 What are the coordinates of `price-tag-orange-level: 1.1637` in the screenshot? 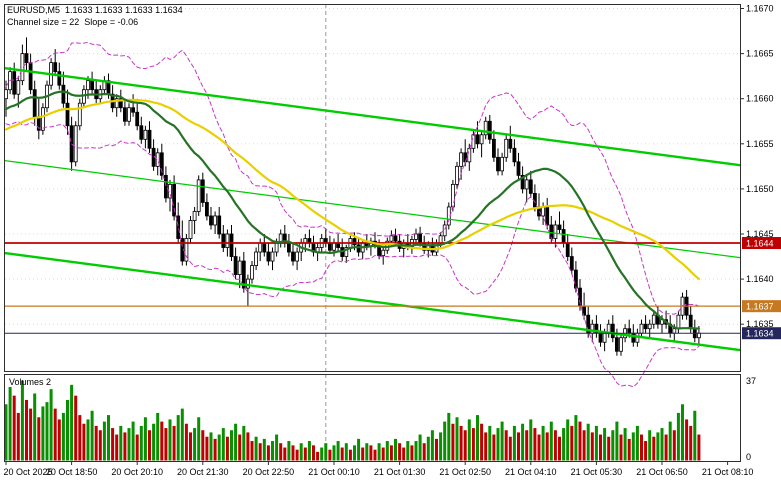 It's located at (761, 306).